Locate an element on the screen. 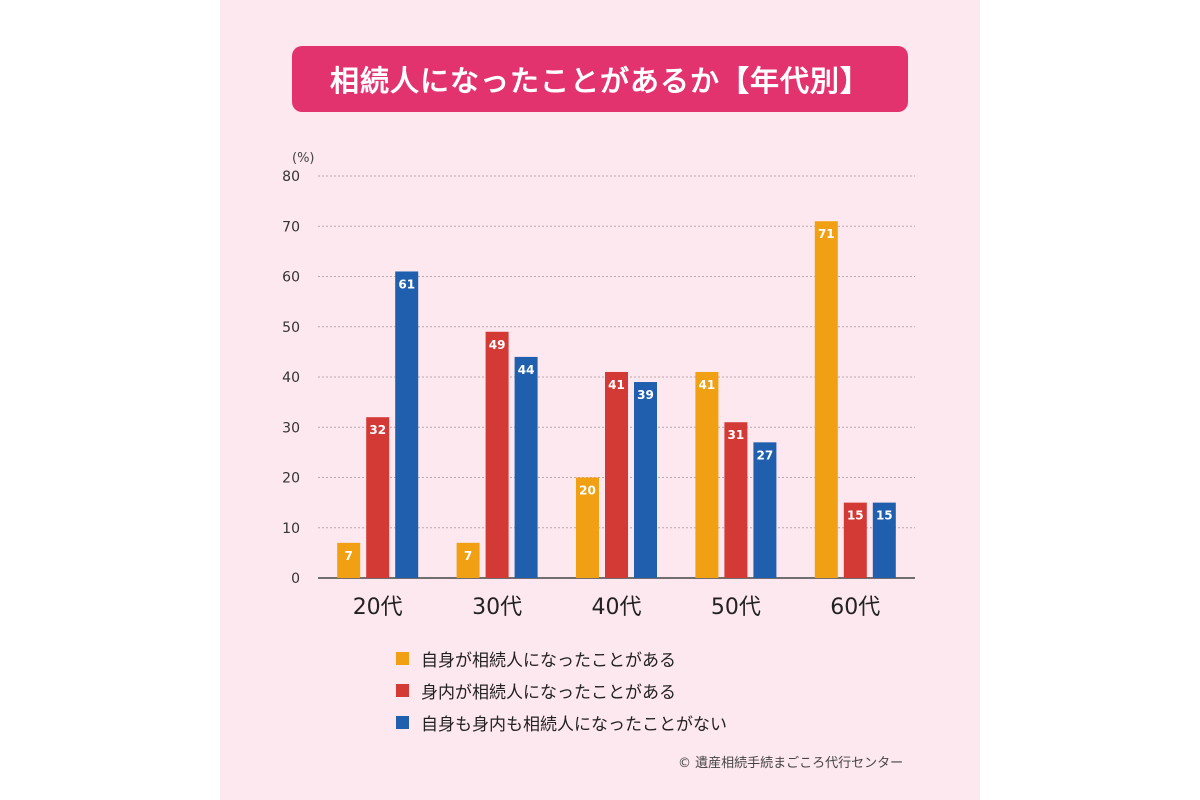 This screenshot has height=800, width=1200. legend-swatch-self is located at coordinates (402, 658).